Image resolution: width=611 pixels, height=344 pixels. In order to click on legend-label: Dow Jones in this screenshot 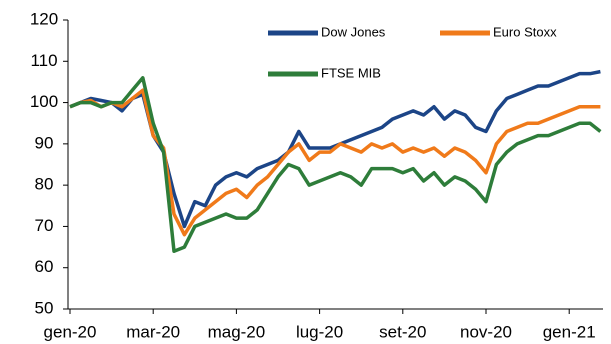, I will do `click(353, 31)`.